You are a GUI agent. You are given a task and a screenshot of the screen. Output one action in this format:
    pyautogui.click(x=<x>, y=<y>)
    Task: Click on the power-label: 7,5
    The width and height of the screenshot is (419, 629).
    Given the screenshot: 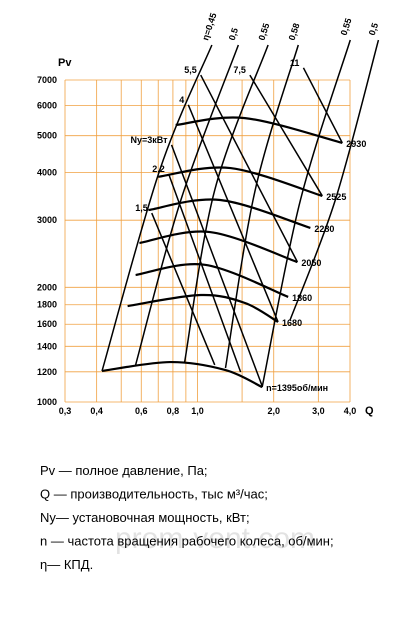 What is the action you would take?
    pyautogui.click(x=239, y=70)
    